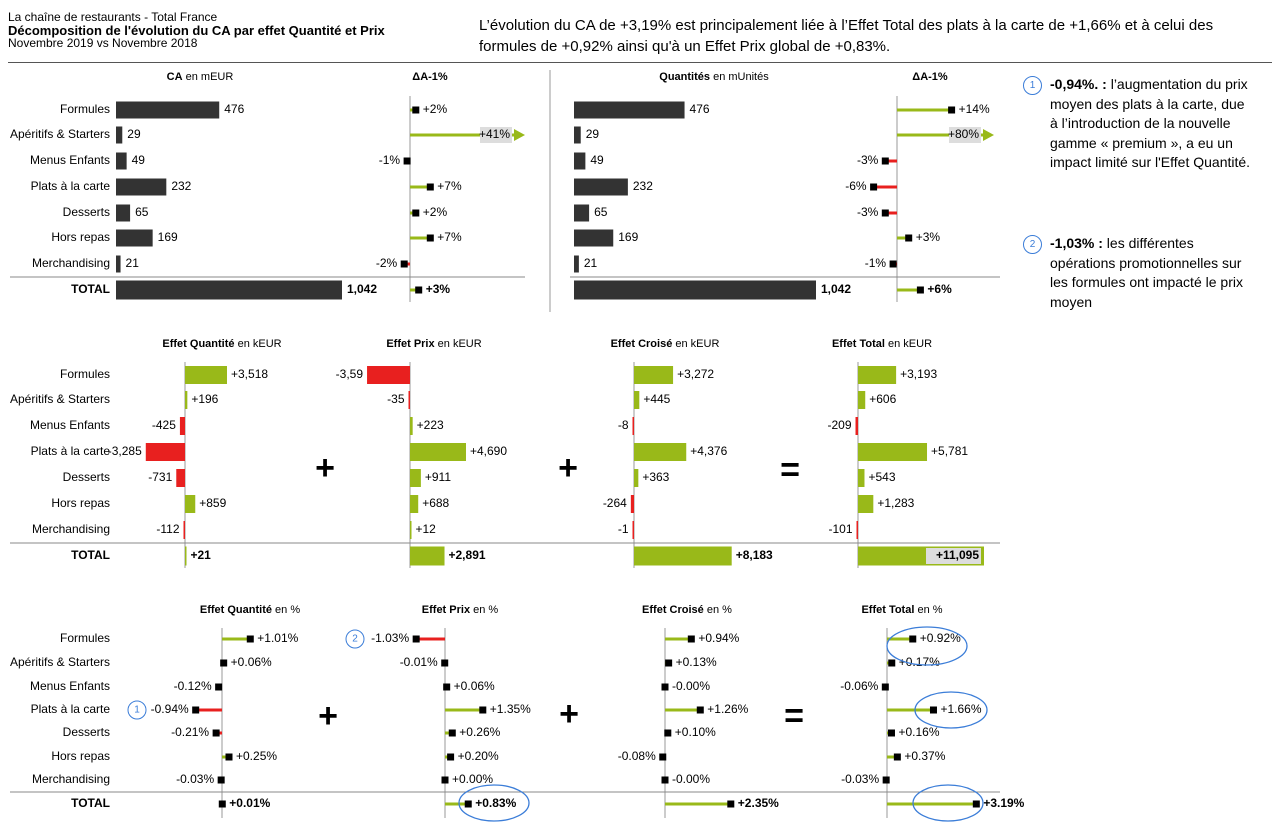 The width and height of the screenshot is (1277, 829). Describe the element at coordinates (449, 186) in the screenshot. I see `chart-ca-delta-value-3: +7%` at that location.